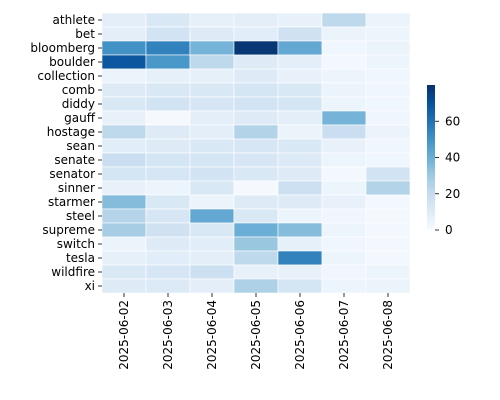  I want to click on y-tick-label: collection, so click(66, 76).